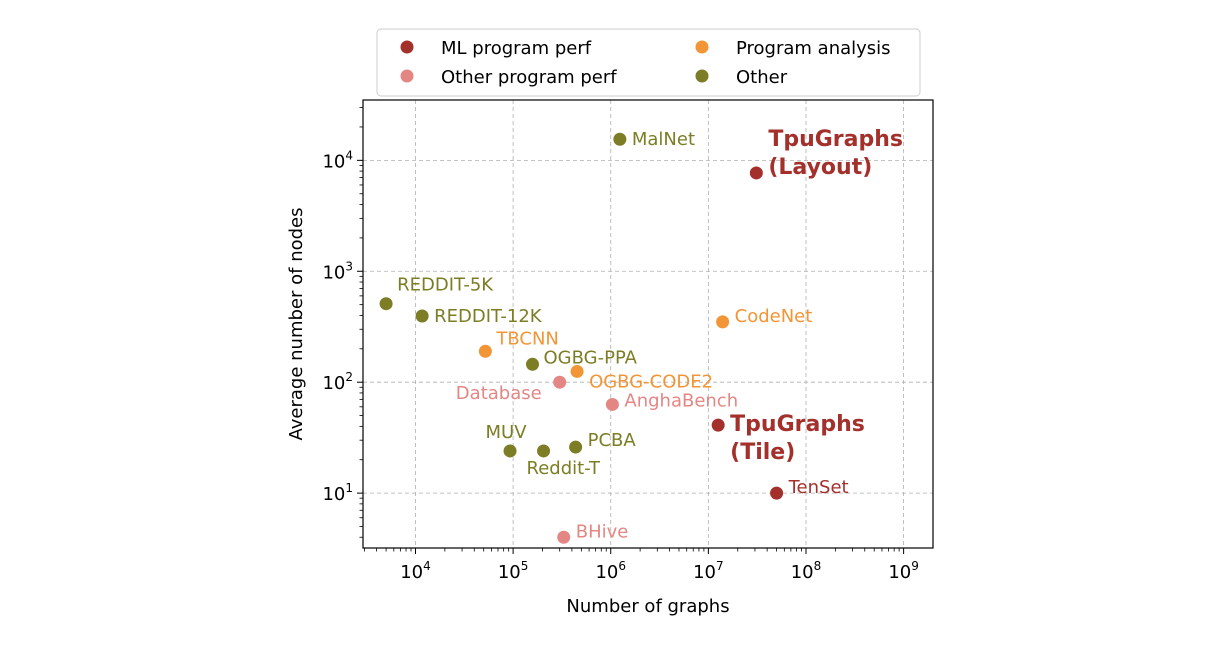 The image size is (1220, 646). I want to click on legend-marker-ml, so click(407, 47).